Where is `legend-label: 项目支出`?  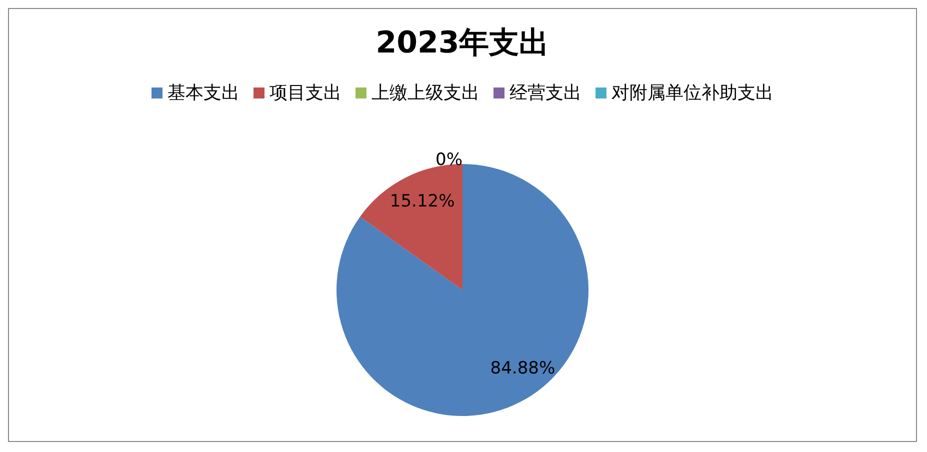
legend-label: 项目支出 is located at coordinates (306, 93).